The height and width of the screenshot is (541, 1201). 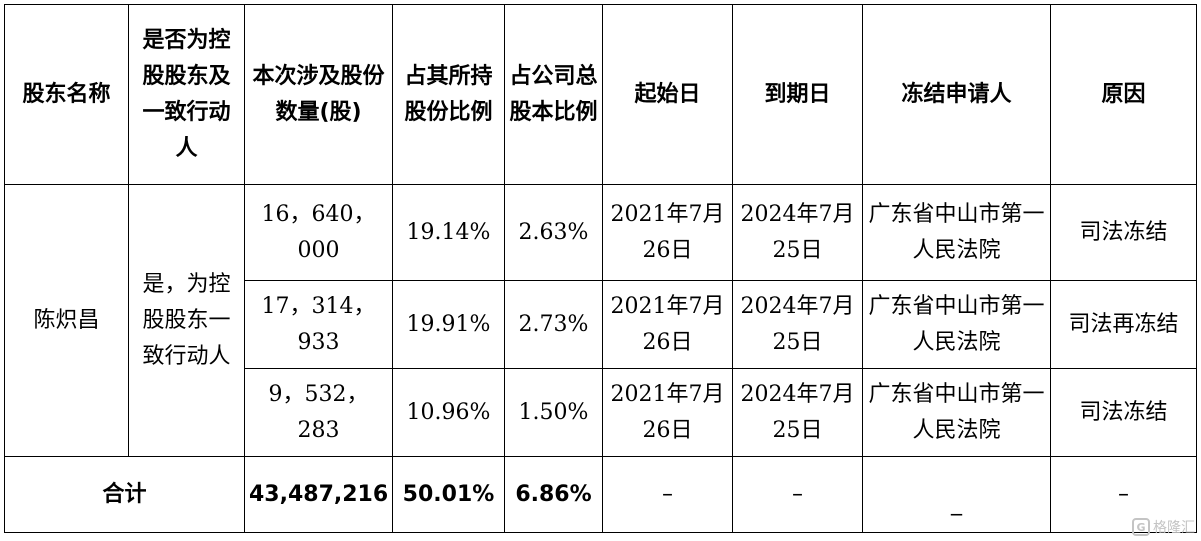 I want to click on header-reason: 原因, so click(x=1123, y=94).